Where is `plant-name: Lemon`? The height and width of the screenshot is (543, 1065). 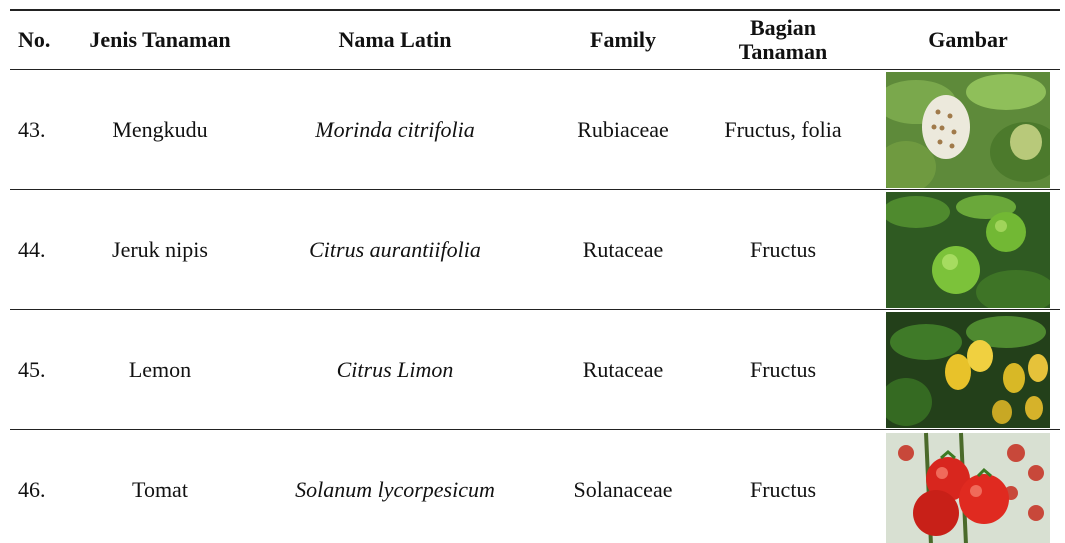
plant-name: Lemon is located at coordinates (160, 369).